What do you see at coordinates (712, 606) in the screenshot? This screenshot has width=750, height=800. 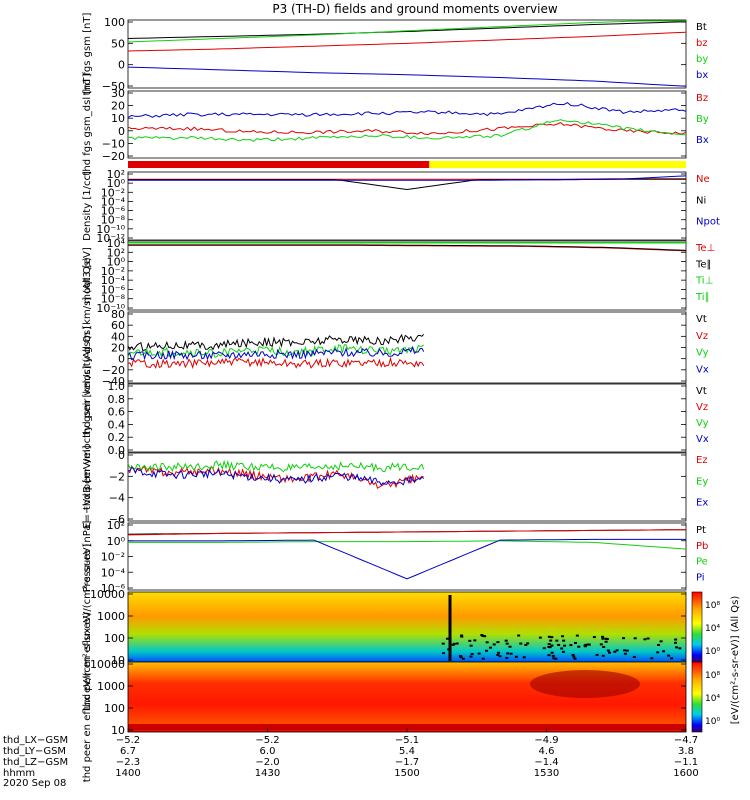 I see `colorbar-tick-label: 10⁸` at bounding box center [712, 606].